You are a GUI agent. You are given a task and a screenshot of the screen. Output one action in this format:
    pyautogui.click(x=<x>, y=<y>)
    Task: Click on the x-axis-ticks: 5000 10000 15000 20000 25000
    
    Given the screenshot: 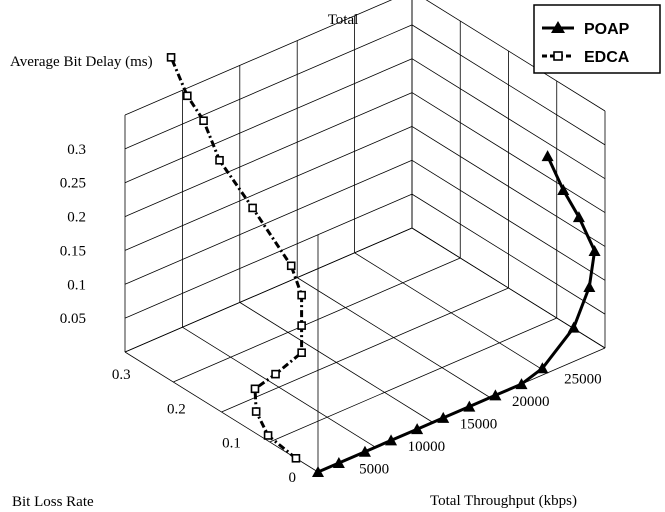 What is the action you would take?
    pyautogui.click(x=480, y=424)
    